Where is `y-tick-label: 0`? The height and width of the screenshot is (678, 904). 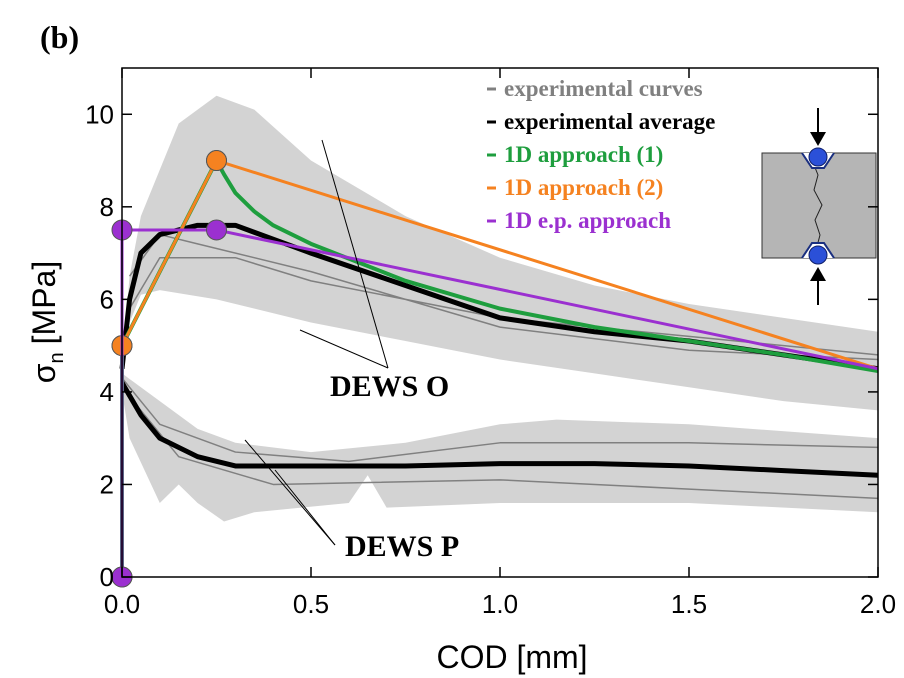
y-tick-label: 0 is located at coordinates (107, 577).